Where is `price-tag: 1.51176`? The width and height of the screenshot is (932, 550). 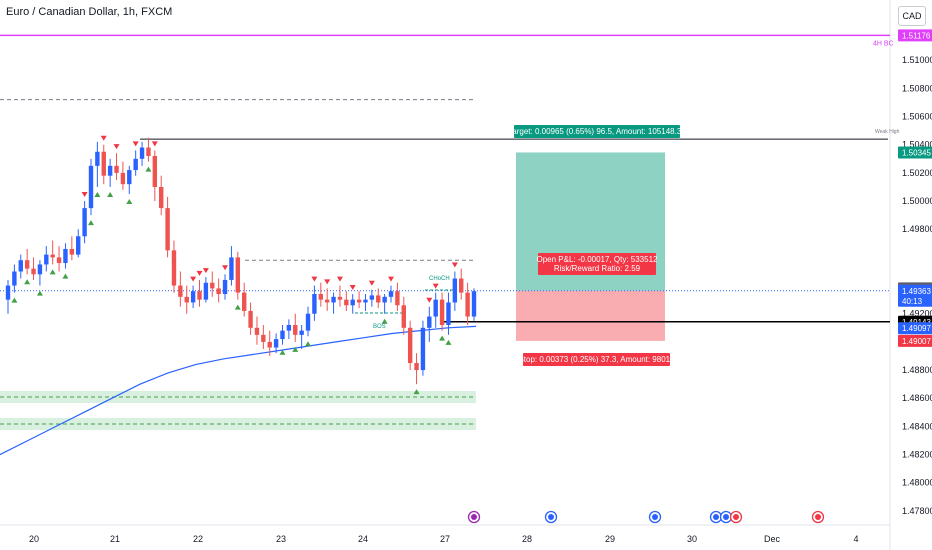
price-tag: 1.51176 is located at coordinates (915, 35).